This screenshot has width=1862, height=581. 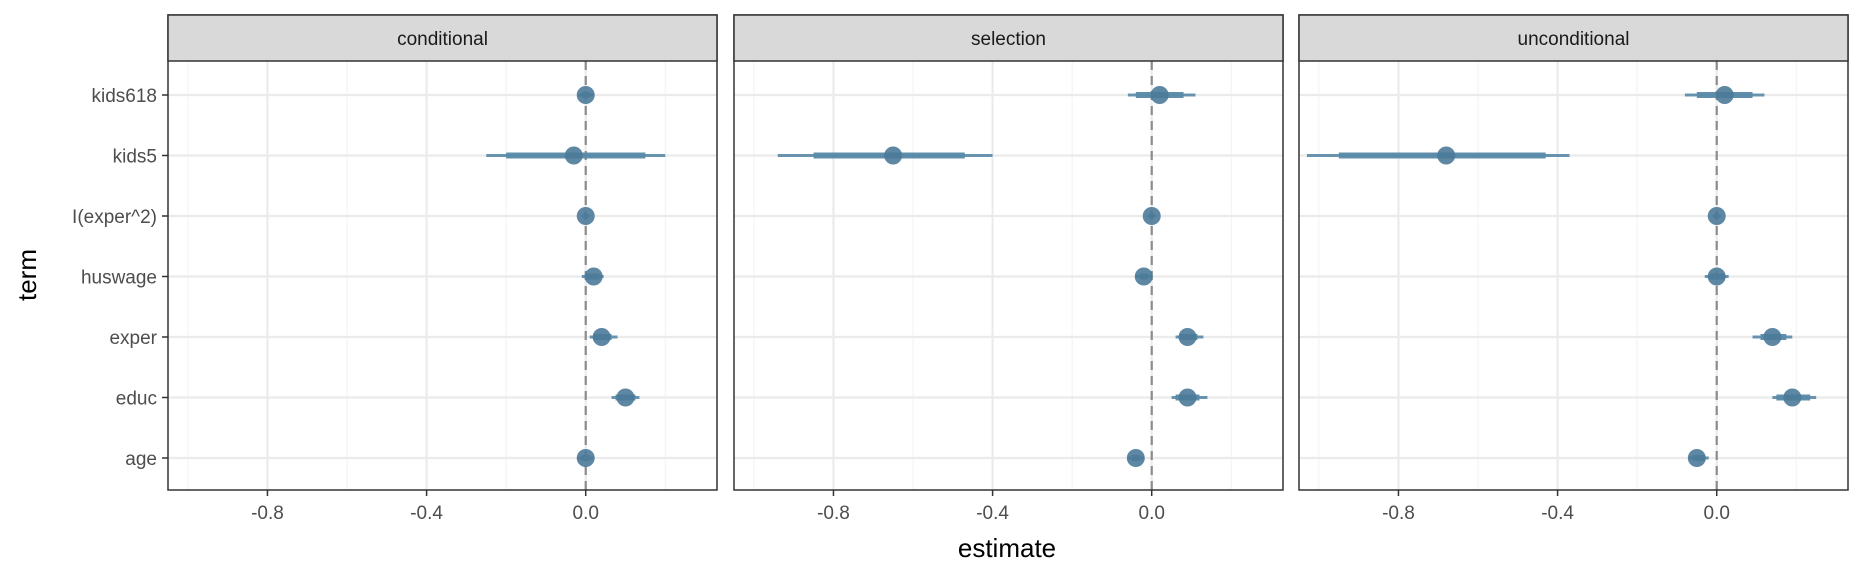 I want to click on estimate-point-unconditional-kids5, so click(x=1446, y=155).